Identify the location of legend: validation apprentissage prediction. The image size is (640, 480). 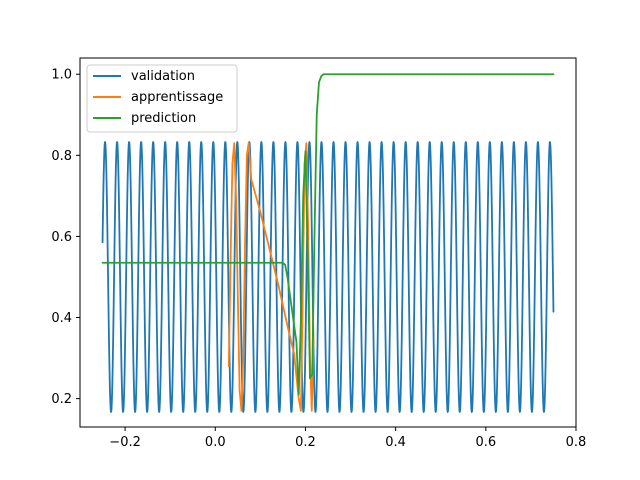
(162, 98).